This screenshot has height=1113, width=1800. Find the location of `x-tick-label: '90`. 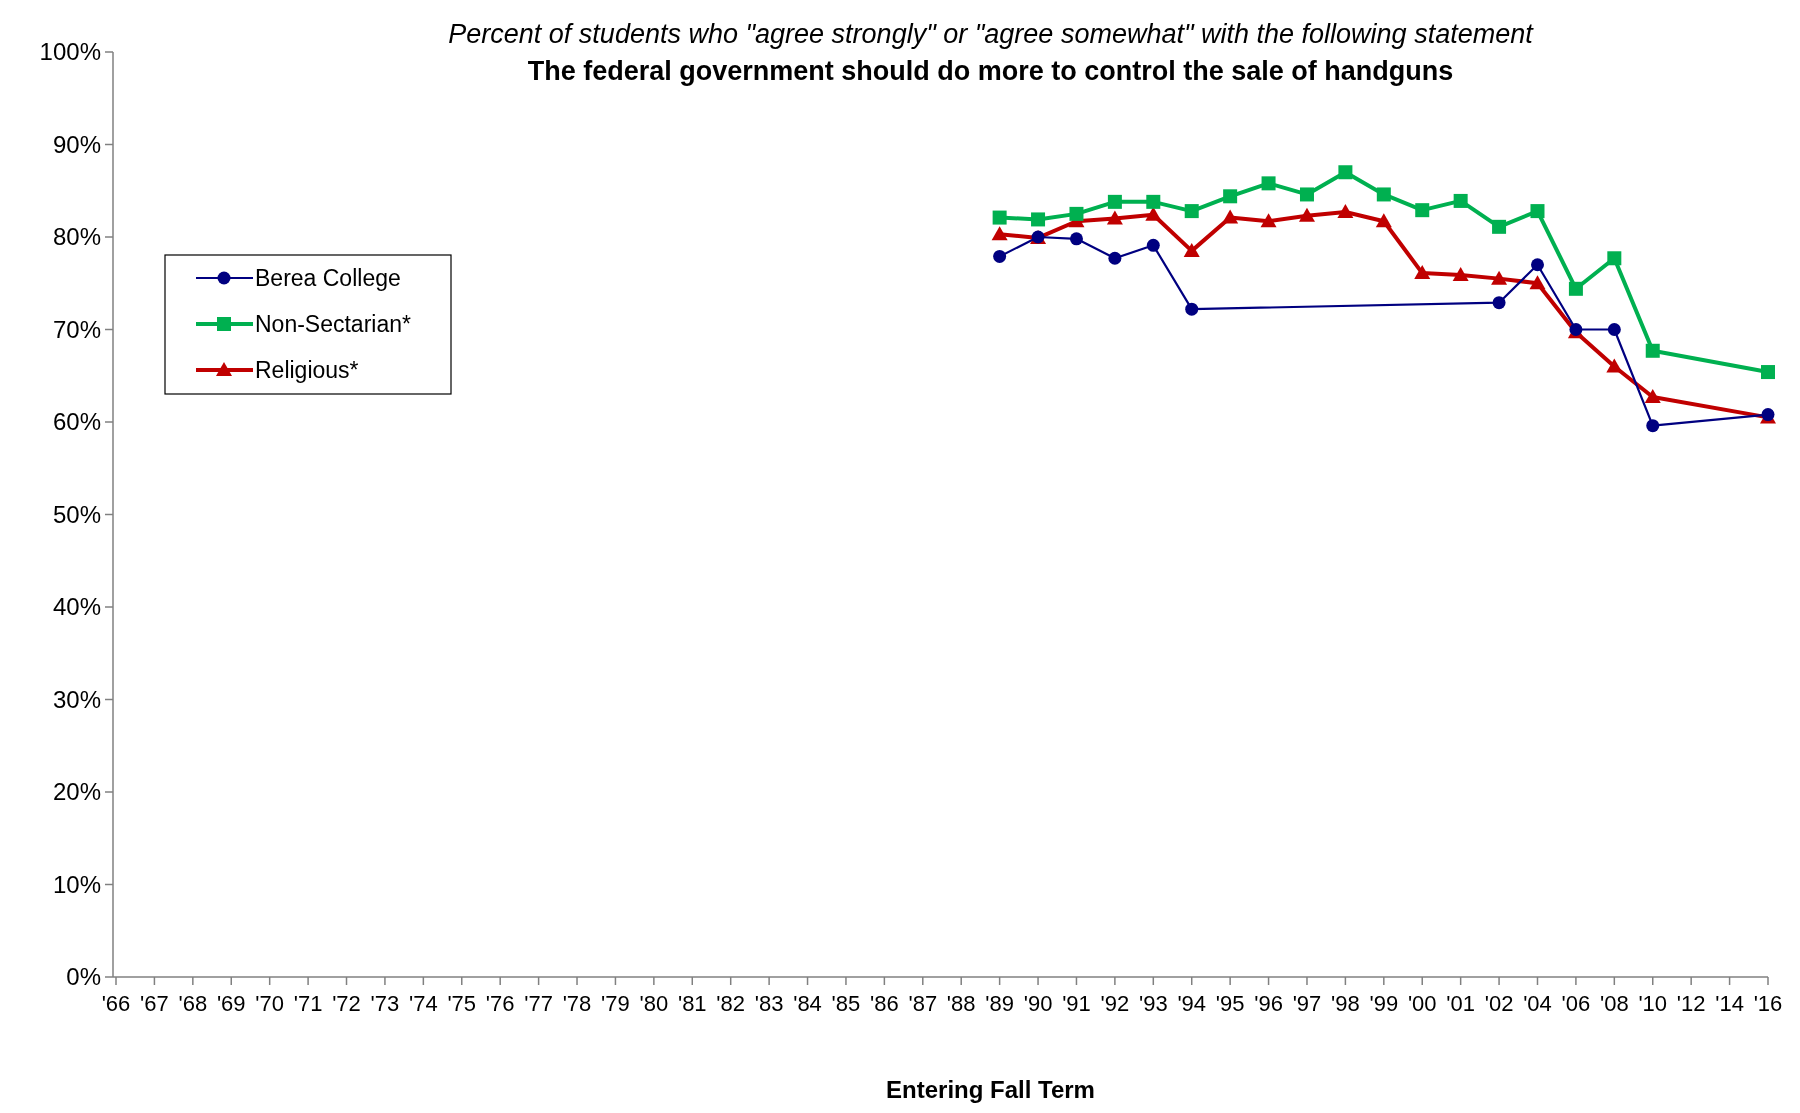

x-tick-label: '90 is located at coordinates (1038, 1003).